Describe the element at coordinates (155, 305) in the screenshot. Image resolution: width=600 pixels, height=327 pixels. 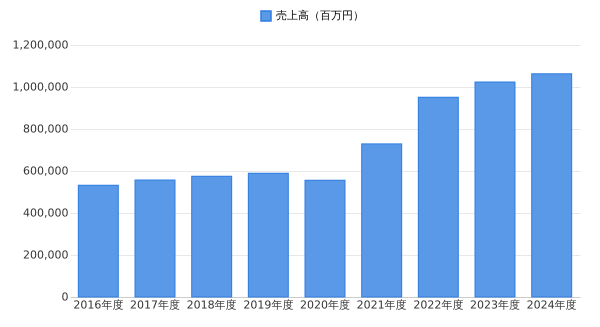
I see `x-tick-label: 2017年度` at that location.